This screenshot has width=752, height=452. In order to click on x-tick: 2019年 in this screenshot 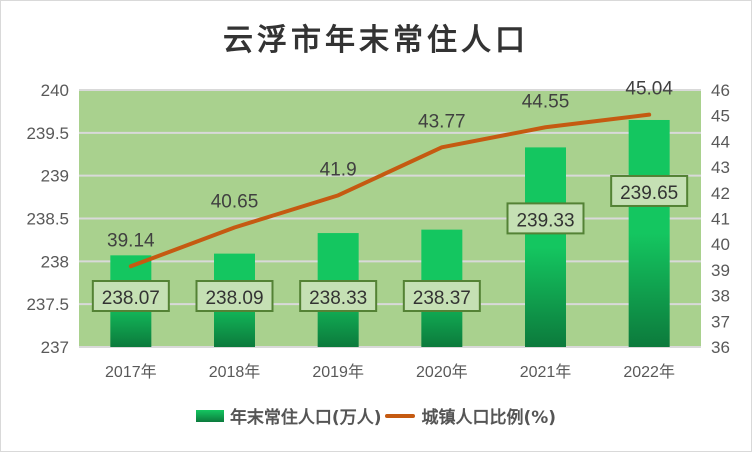, I will do `click(338, 372)`.